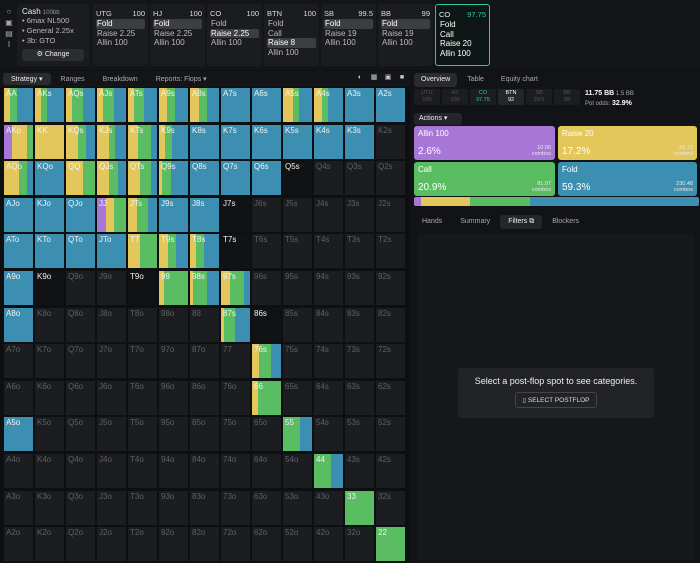 This screenshot has height=563, width=700. I want to click on hand-cell: 52o, so click(297, 544).